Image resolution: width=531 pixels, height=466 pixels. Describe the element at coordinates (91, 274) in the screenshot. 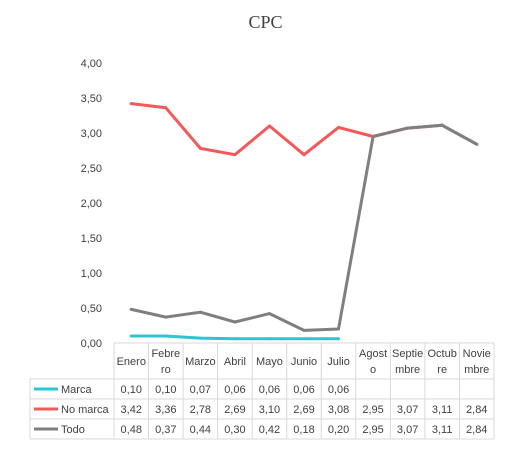

I see `y-tick-label: 1,00` at that location.